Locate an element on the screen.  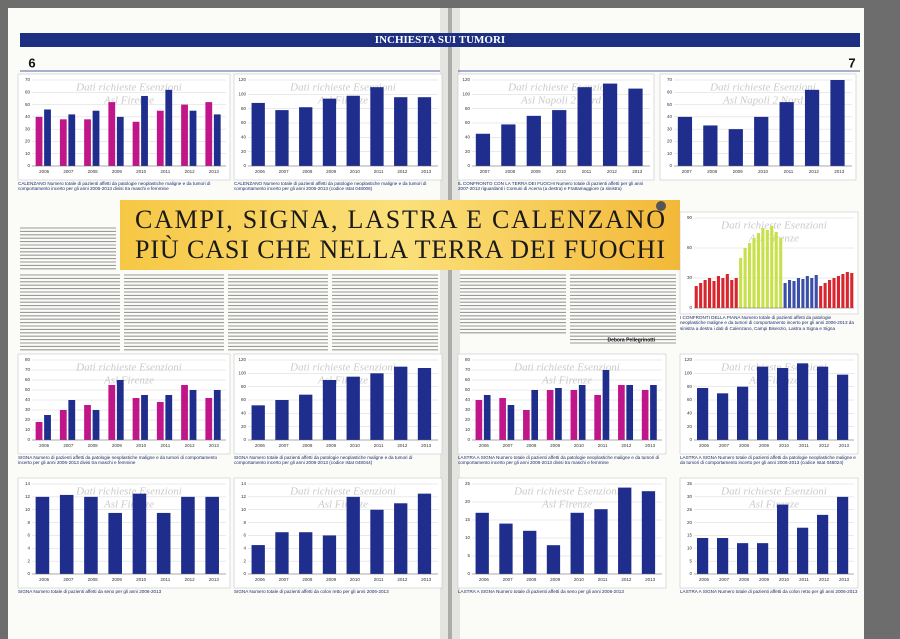
y-tick-label: 15 is located at coordinates (690, 535).